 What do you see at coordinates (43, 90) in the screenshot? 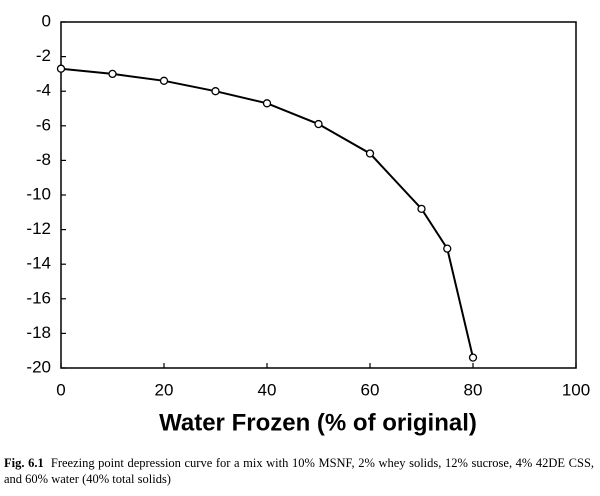
I see `y-tick-label: -4` at bounding box center [43, 90].